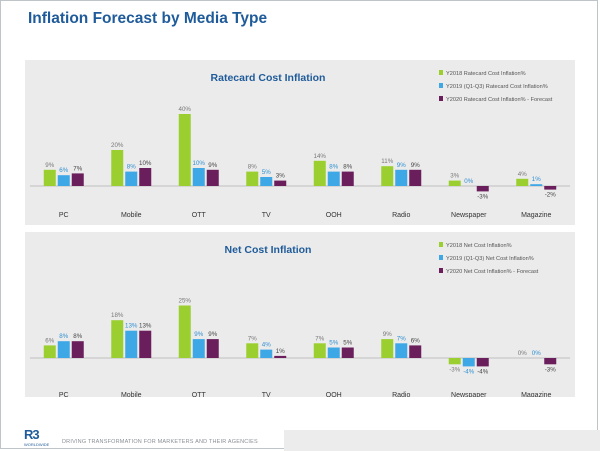 The height and width of the screenshot is (451, 600). What do you see at coordinates (145, 326) in the screenshot?
I see `net-value-label-mobile-3: 13%` at bounding box center [145, 326].